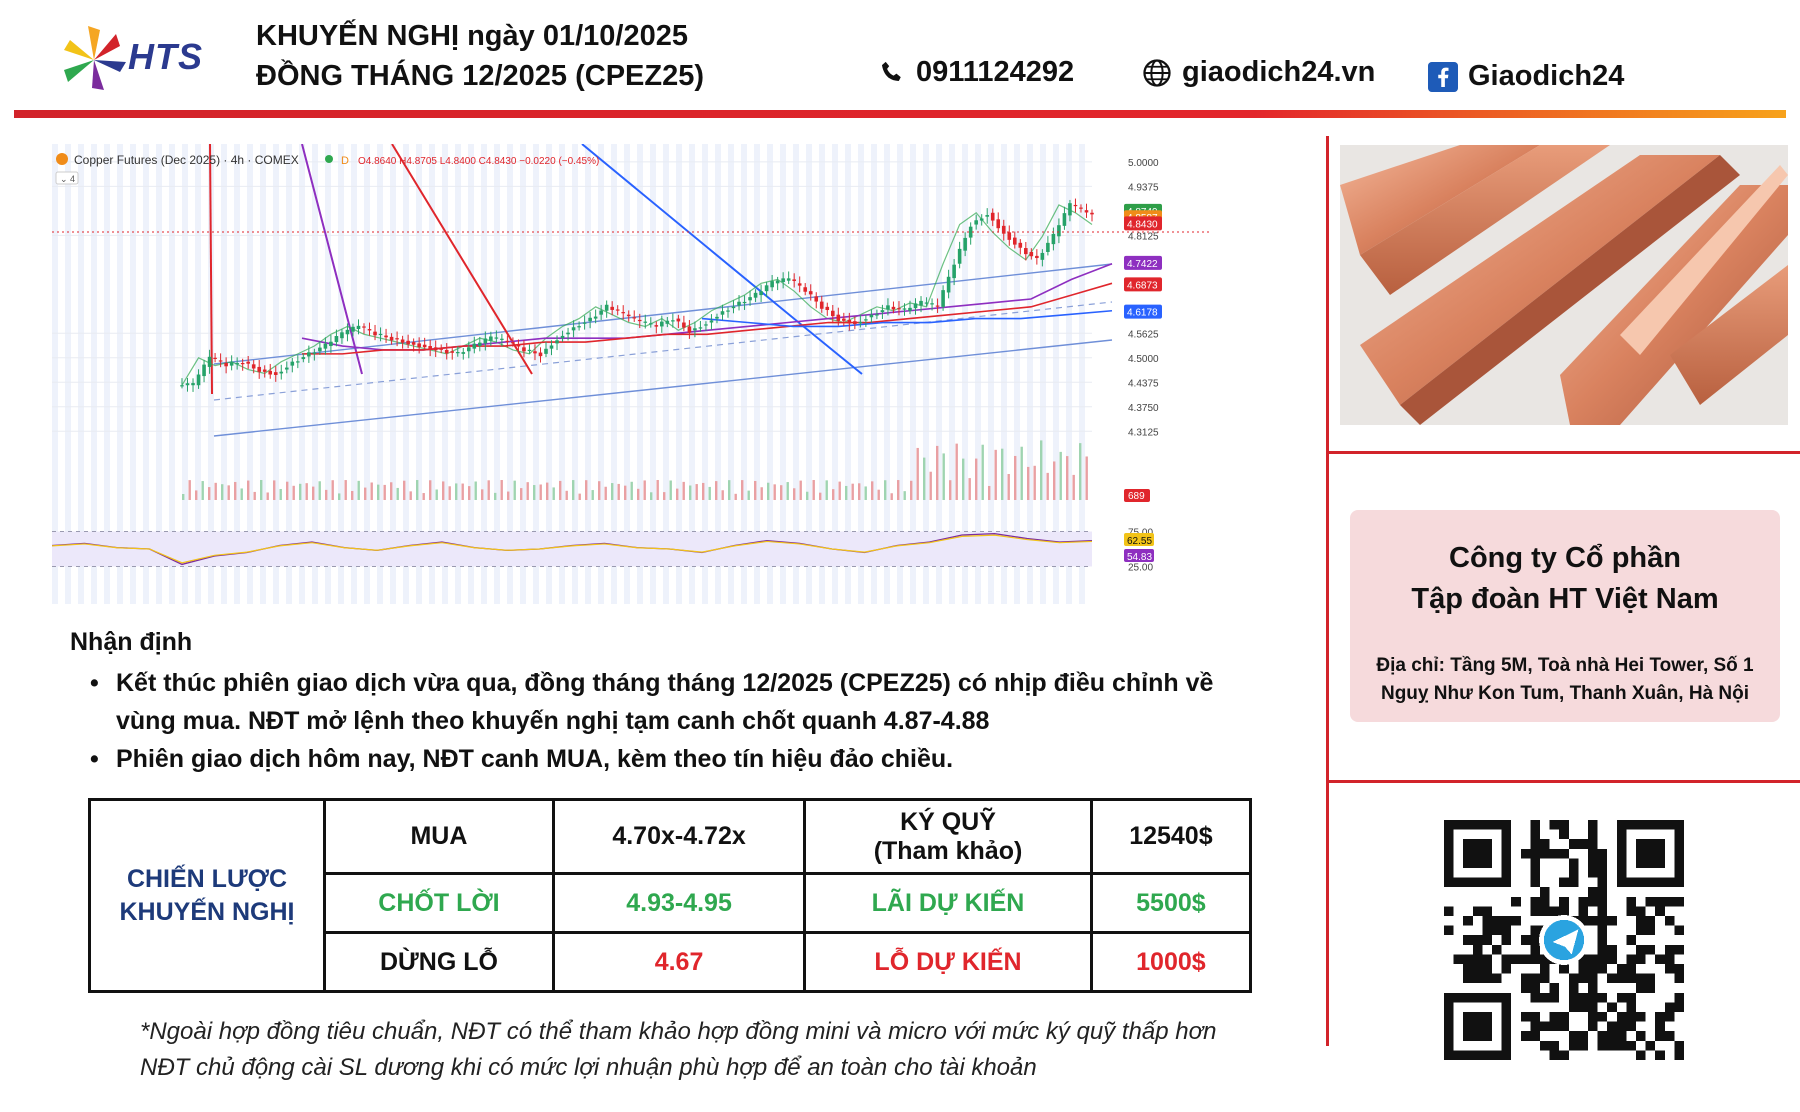 This screenshot has height=1112, width=1800. I want to click on facebook-icon, so click(1443, 76).